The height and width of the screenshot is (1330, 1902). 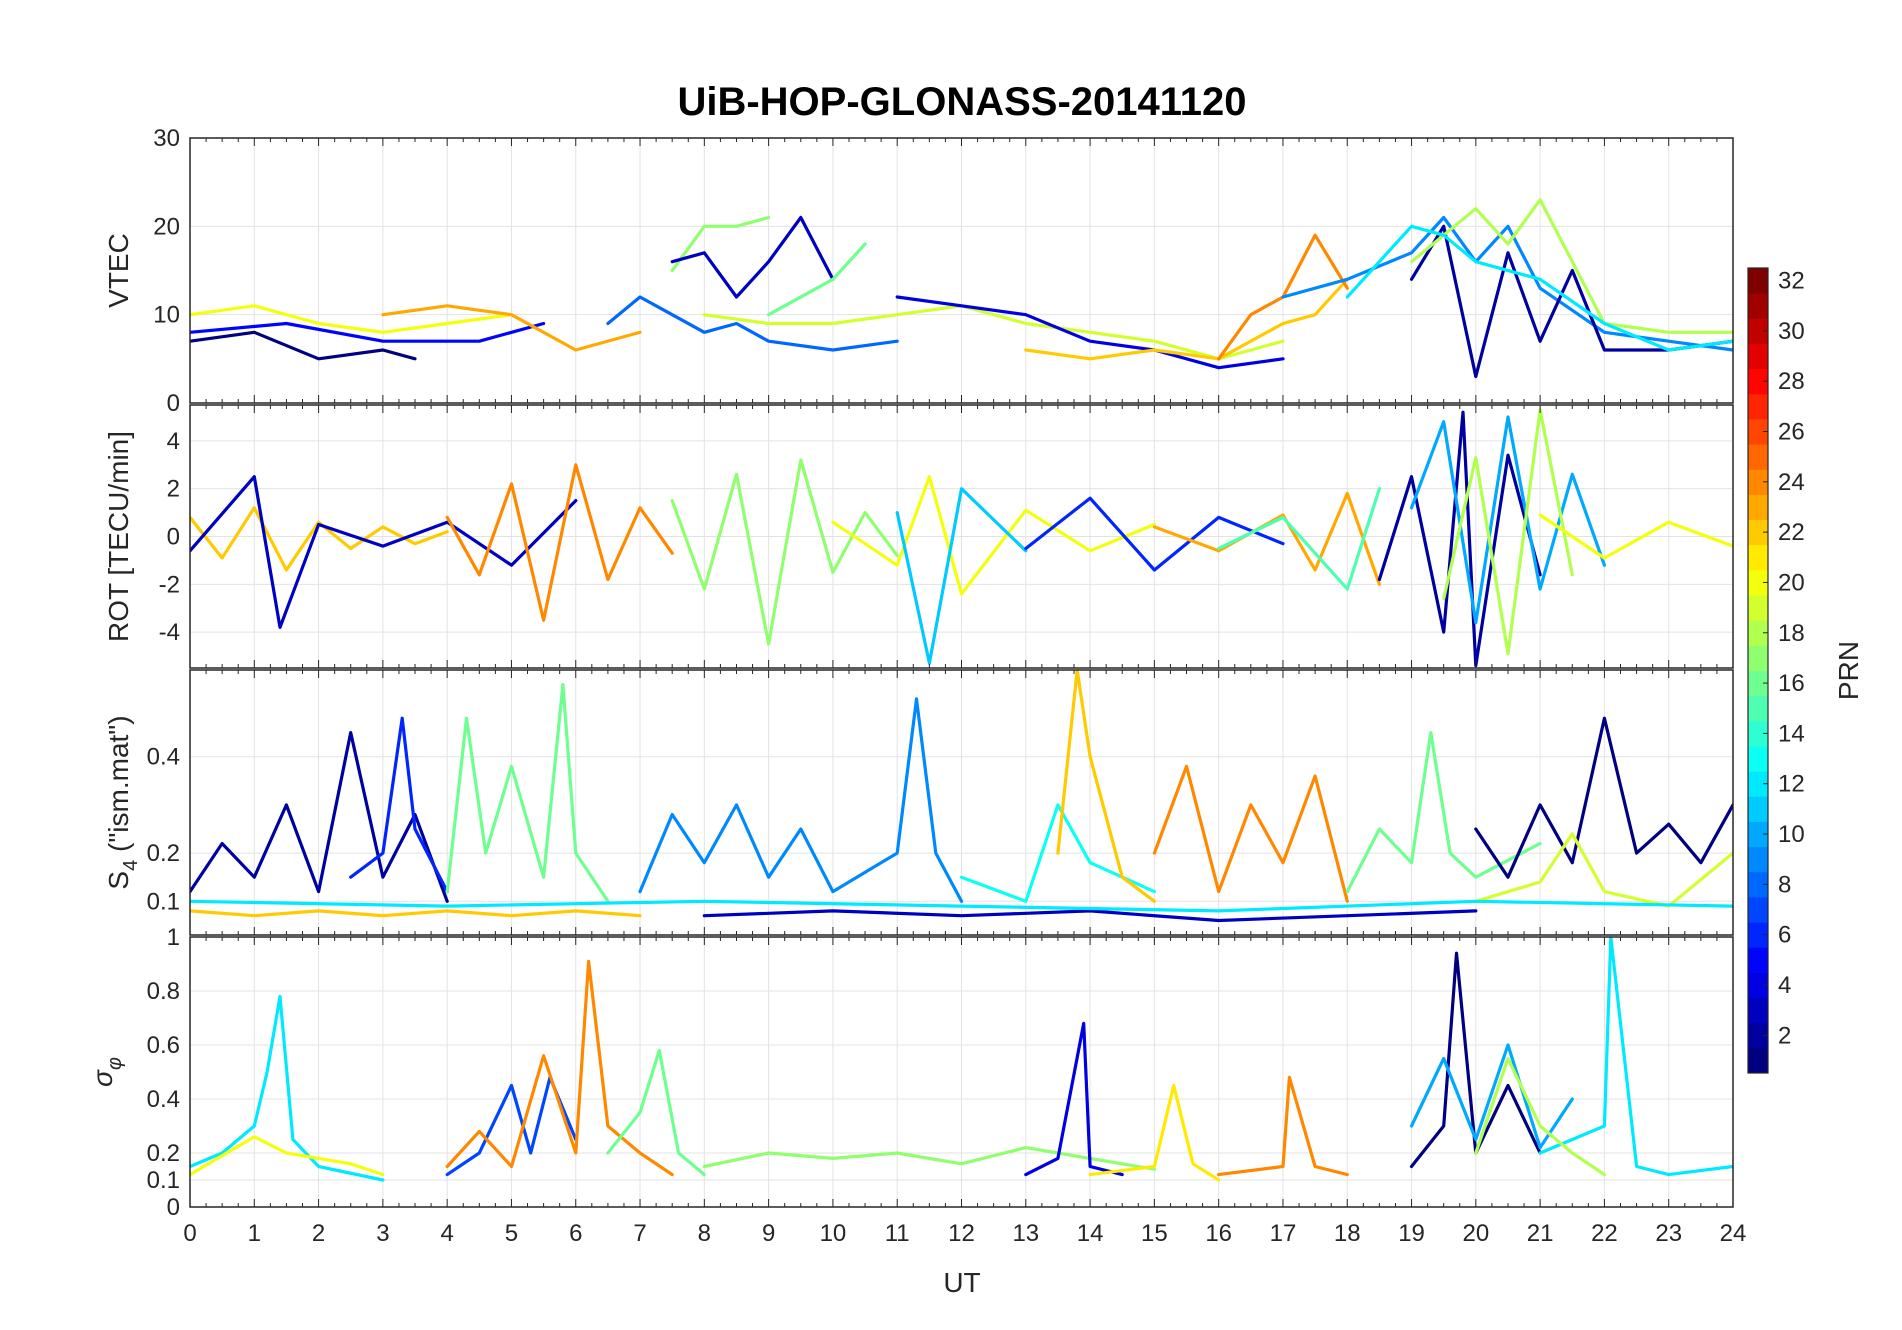 I want to click on x-tick-label: 2, so click(x=318, y=1233).